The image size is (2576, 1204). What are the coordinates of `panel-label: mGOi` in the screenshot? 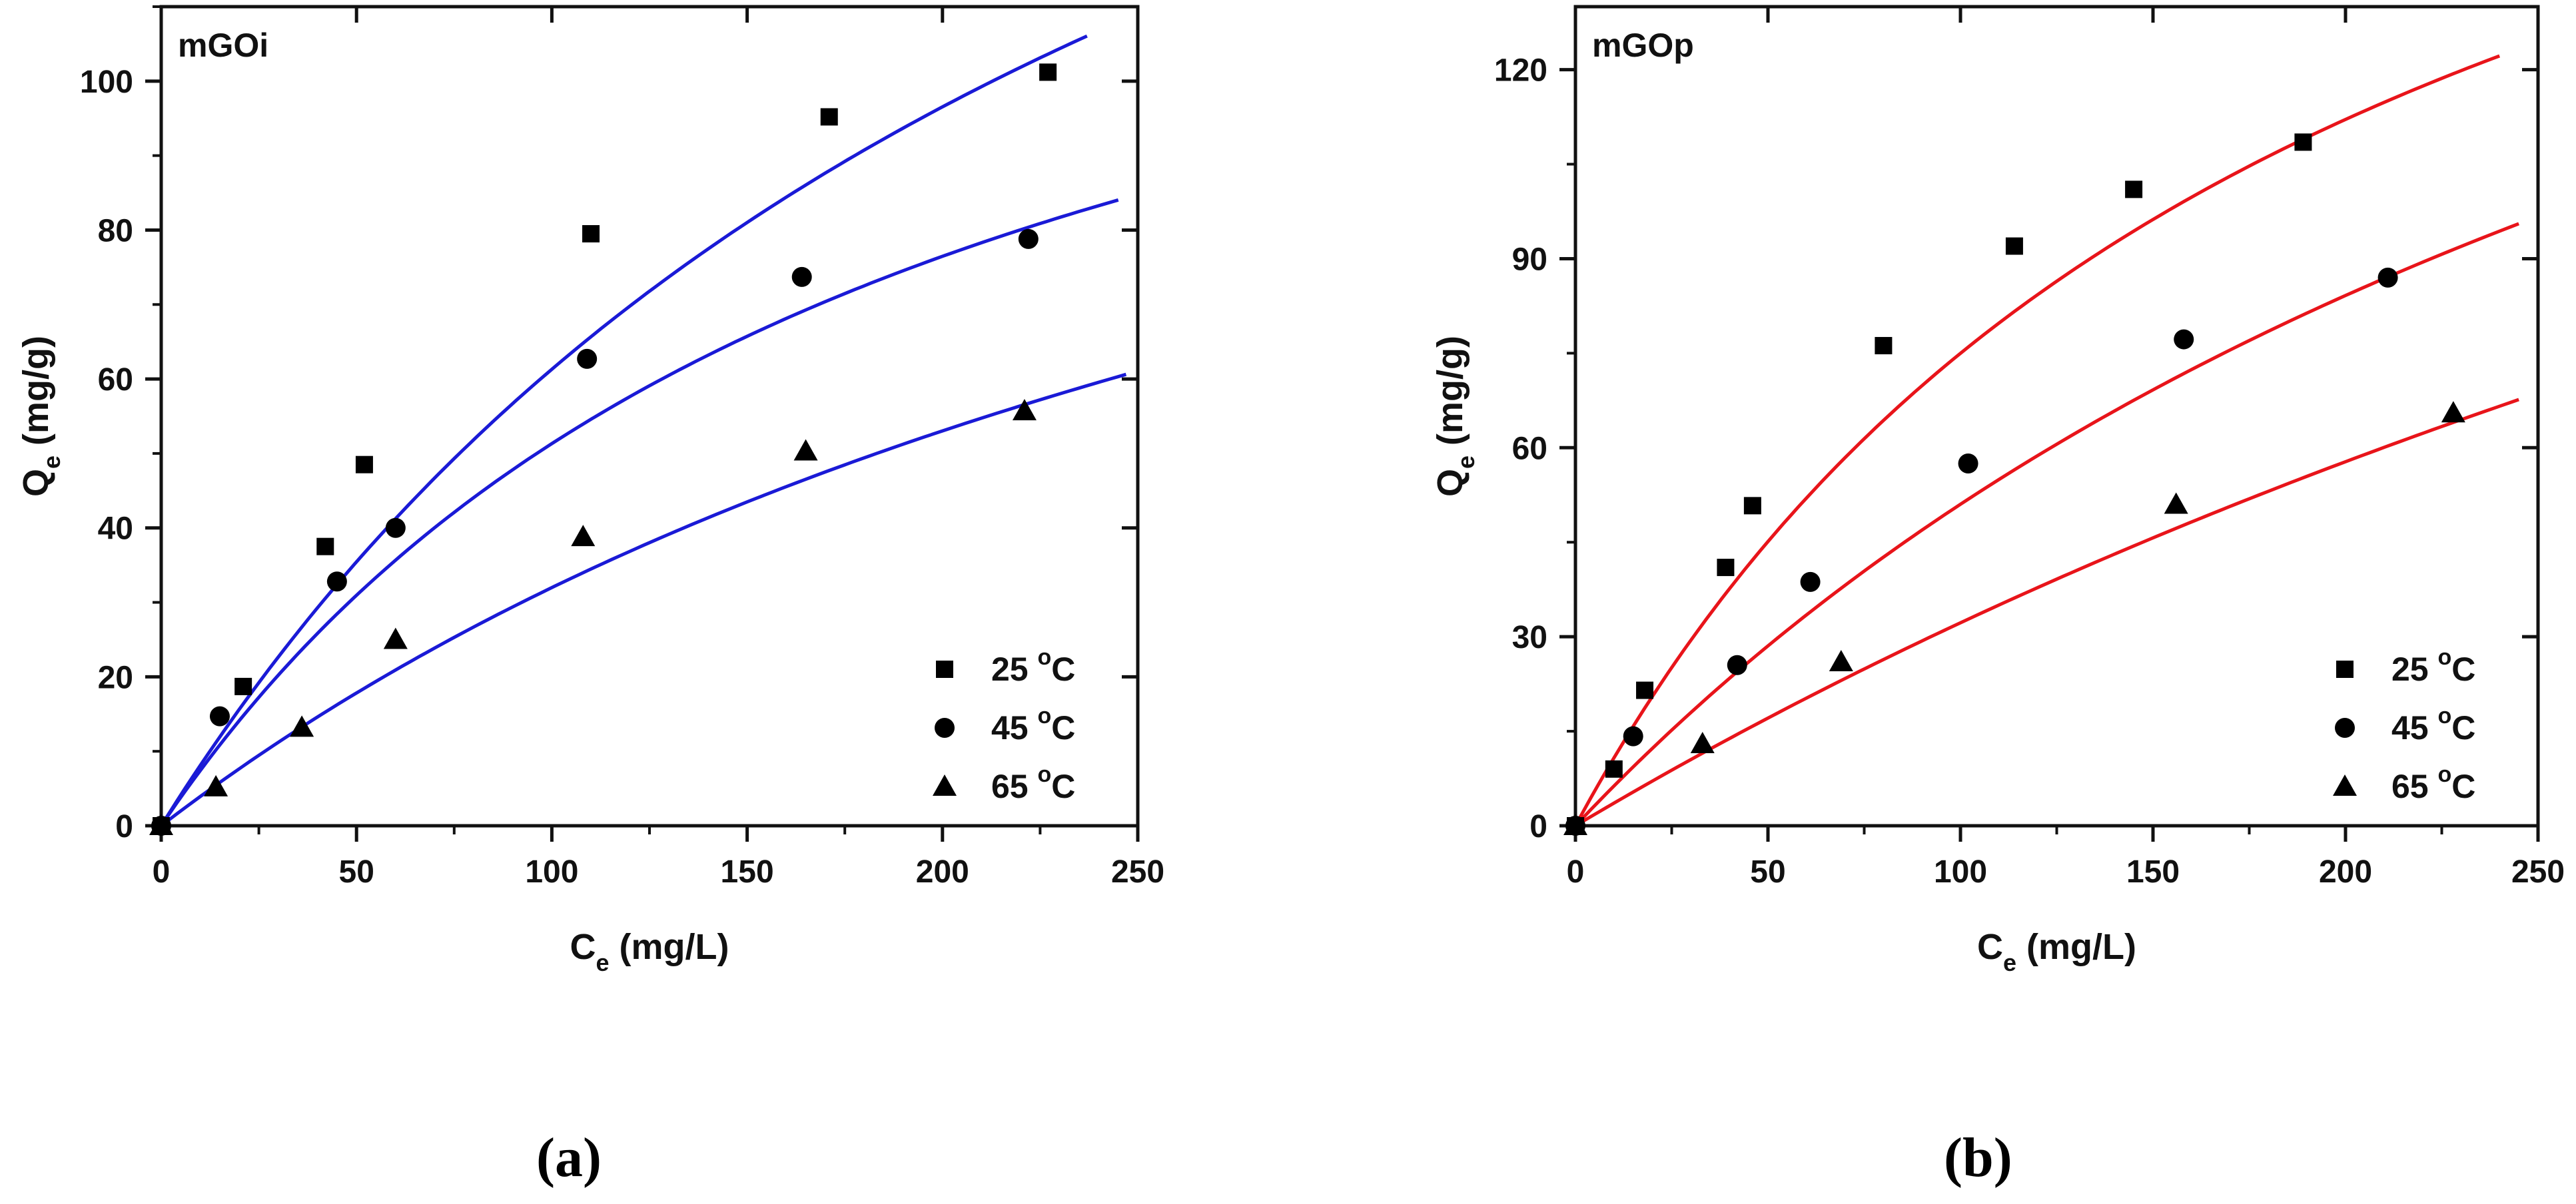 It's located at (223, 45).